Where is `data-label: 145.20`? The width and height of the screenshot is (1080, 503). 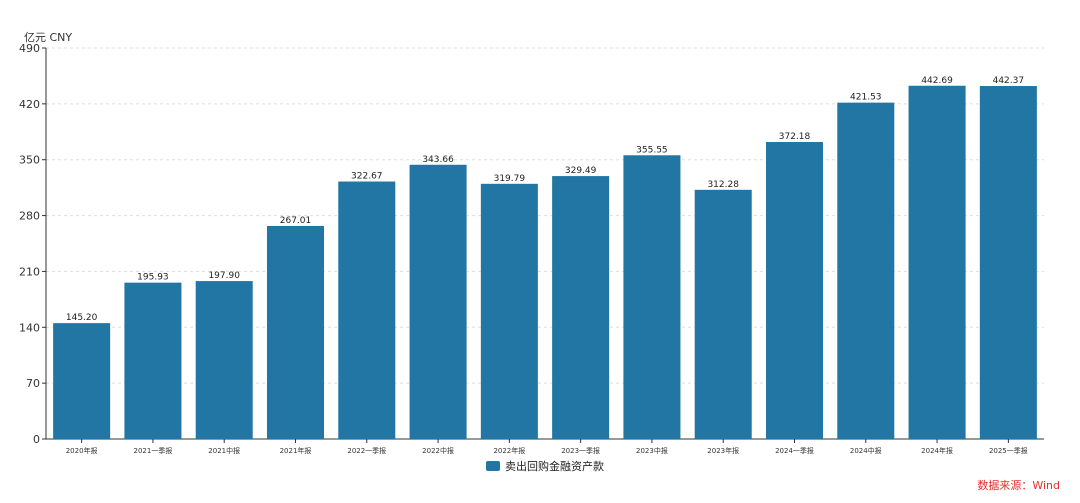
data-label: 145.20 is located at coordinates (82, 318).